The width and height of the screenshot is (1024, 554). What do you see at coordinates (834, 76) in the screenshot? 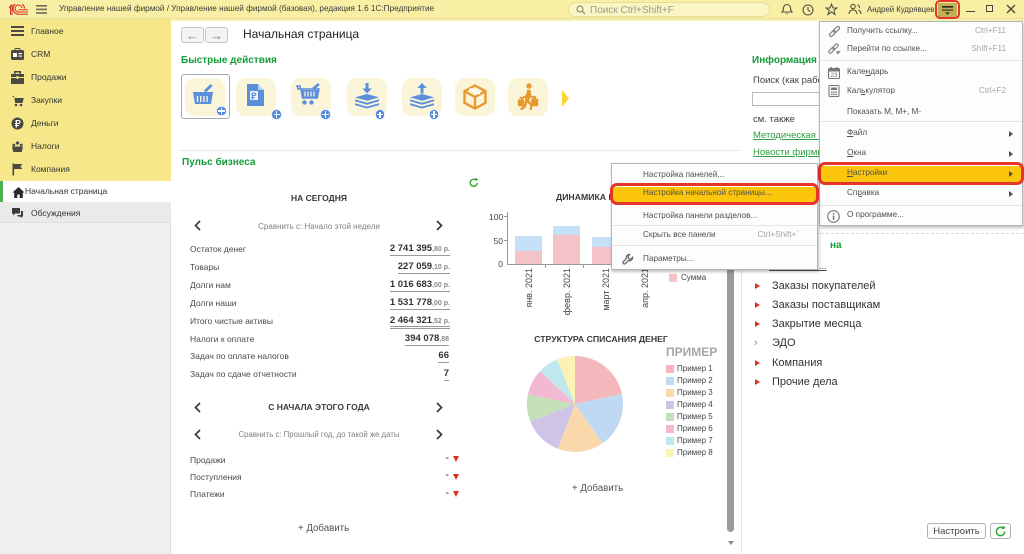
I see `svg-text: 23` at bounding box center [834, 76].